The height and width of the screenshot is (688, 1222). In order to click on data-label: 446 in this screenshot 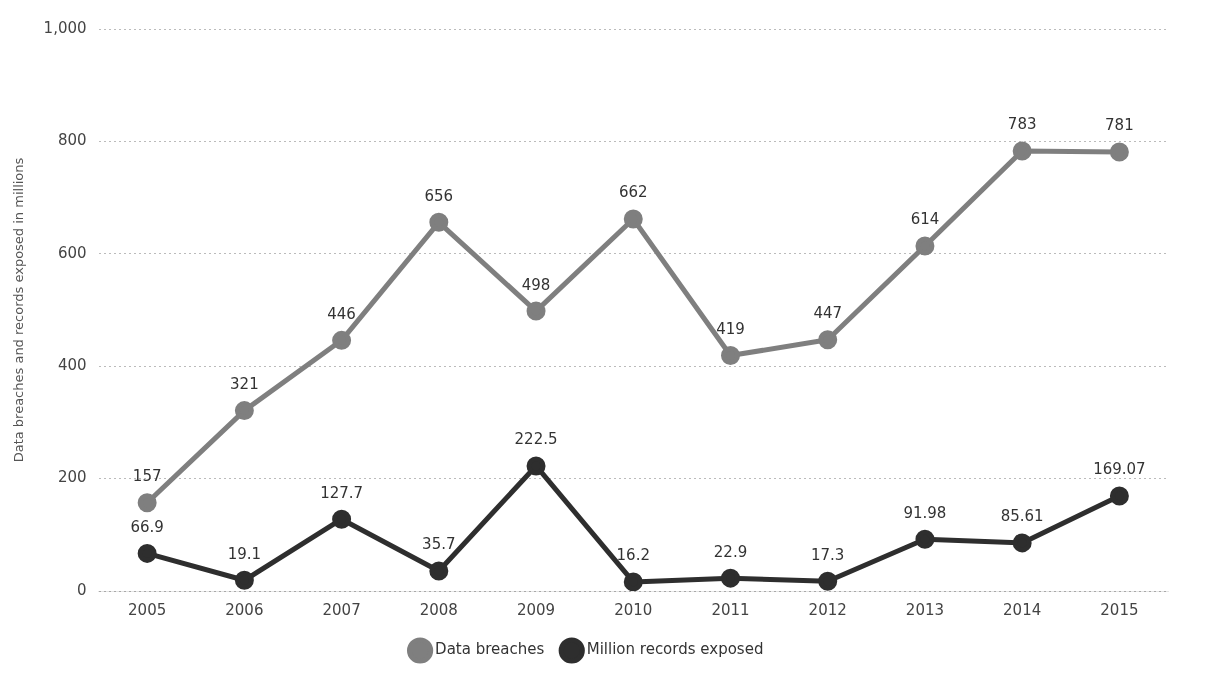, I will do `click(341, 313)`.